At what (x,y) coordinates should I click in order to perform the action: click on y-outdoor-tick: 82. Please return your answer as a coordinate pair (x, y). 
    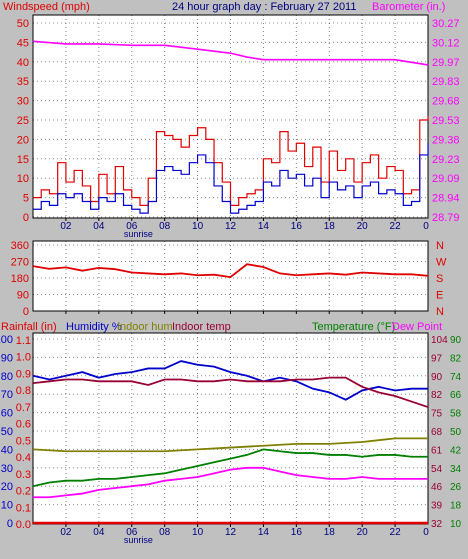
    Looking at the image, I should click on (456, 358).